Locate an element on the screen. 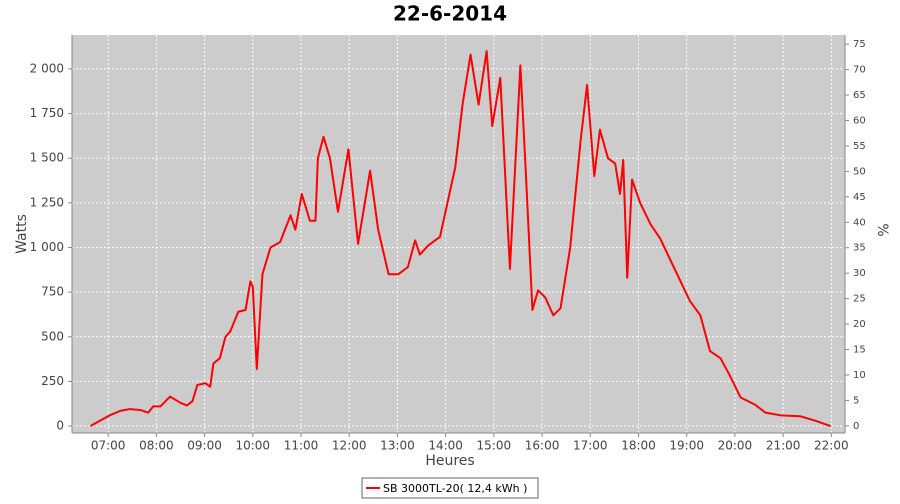 The height and width of the screenshot is (504, 900). x-tick-label: 19:00 is located at coordinates (686, 446).